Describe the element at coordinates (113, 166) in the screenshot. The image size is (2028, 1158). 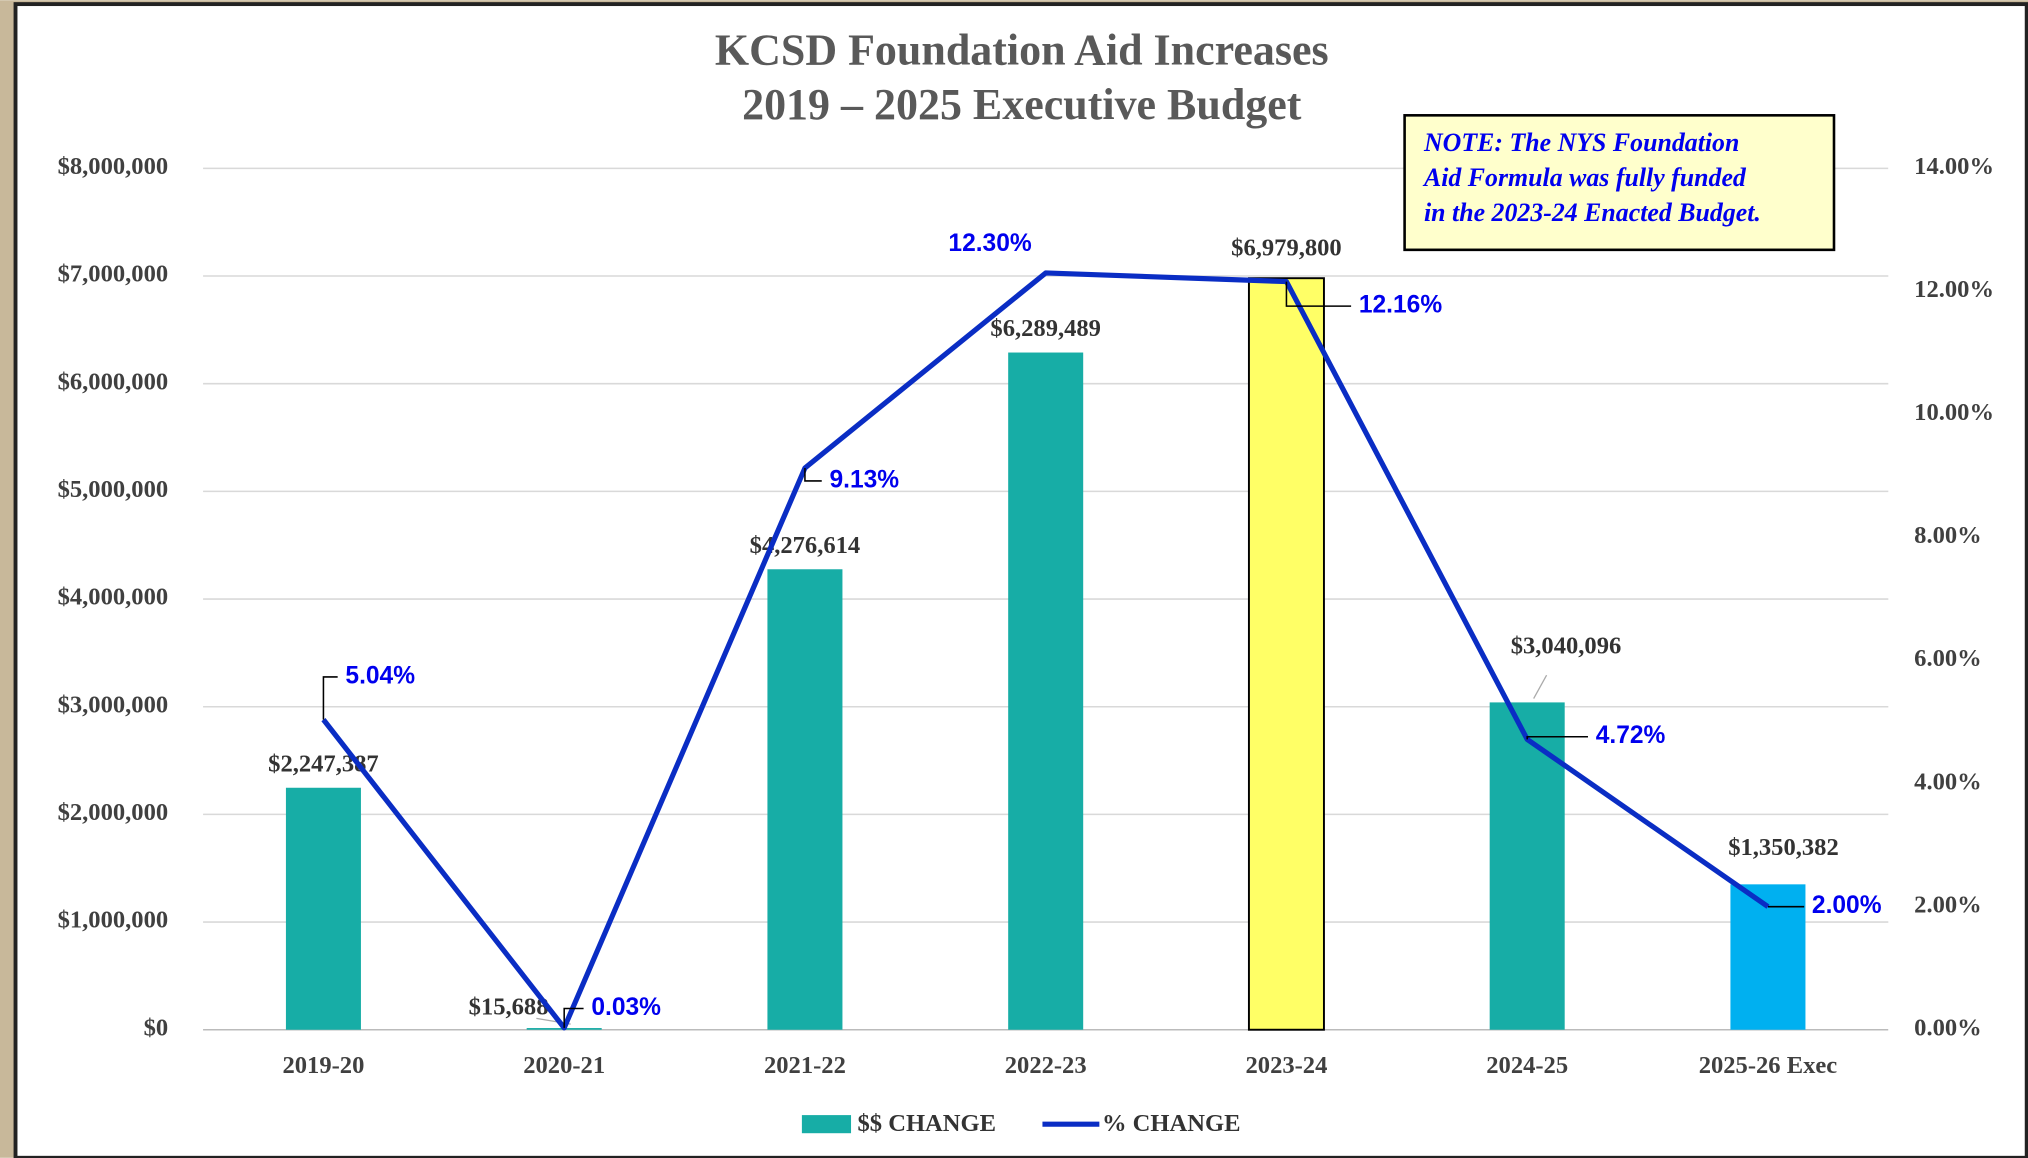
I see `y-tick-label: $8,000,000` at that location.